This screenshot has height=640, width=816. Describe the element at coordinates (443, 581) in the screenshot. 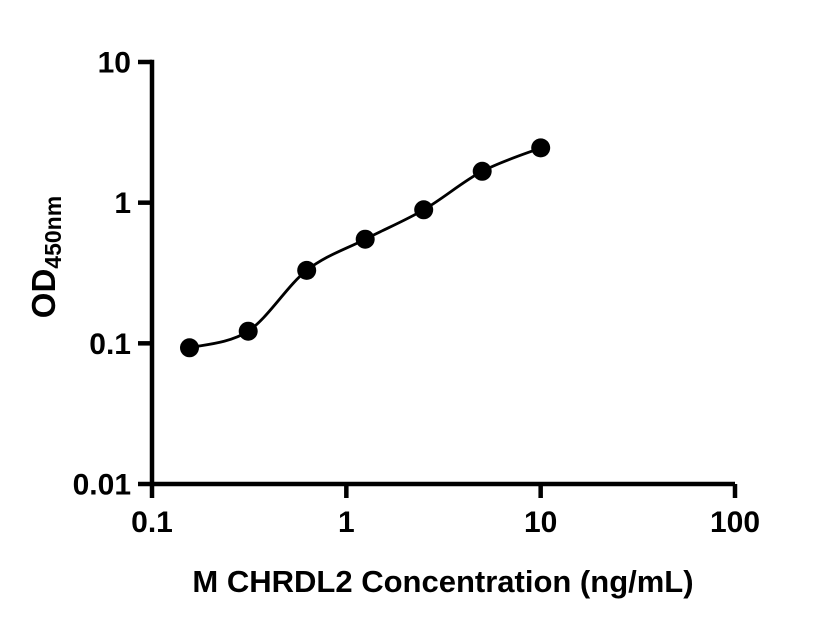

I see `x-axis-title: M CHRDL2 Concentration (ng/mL)` at that location.